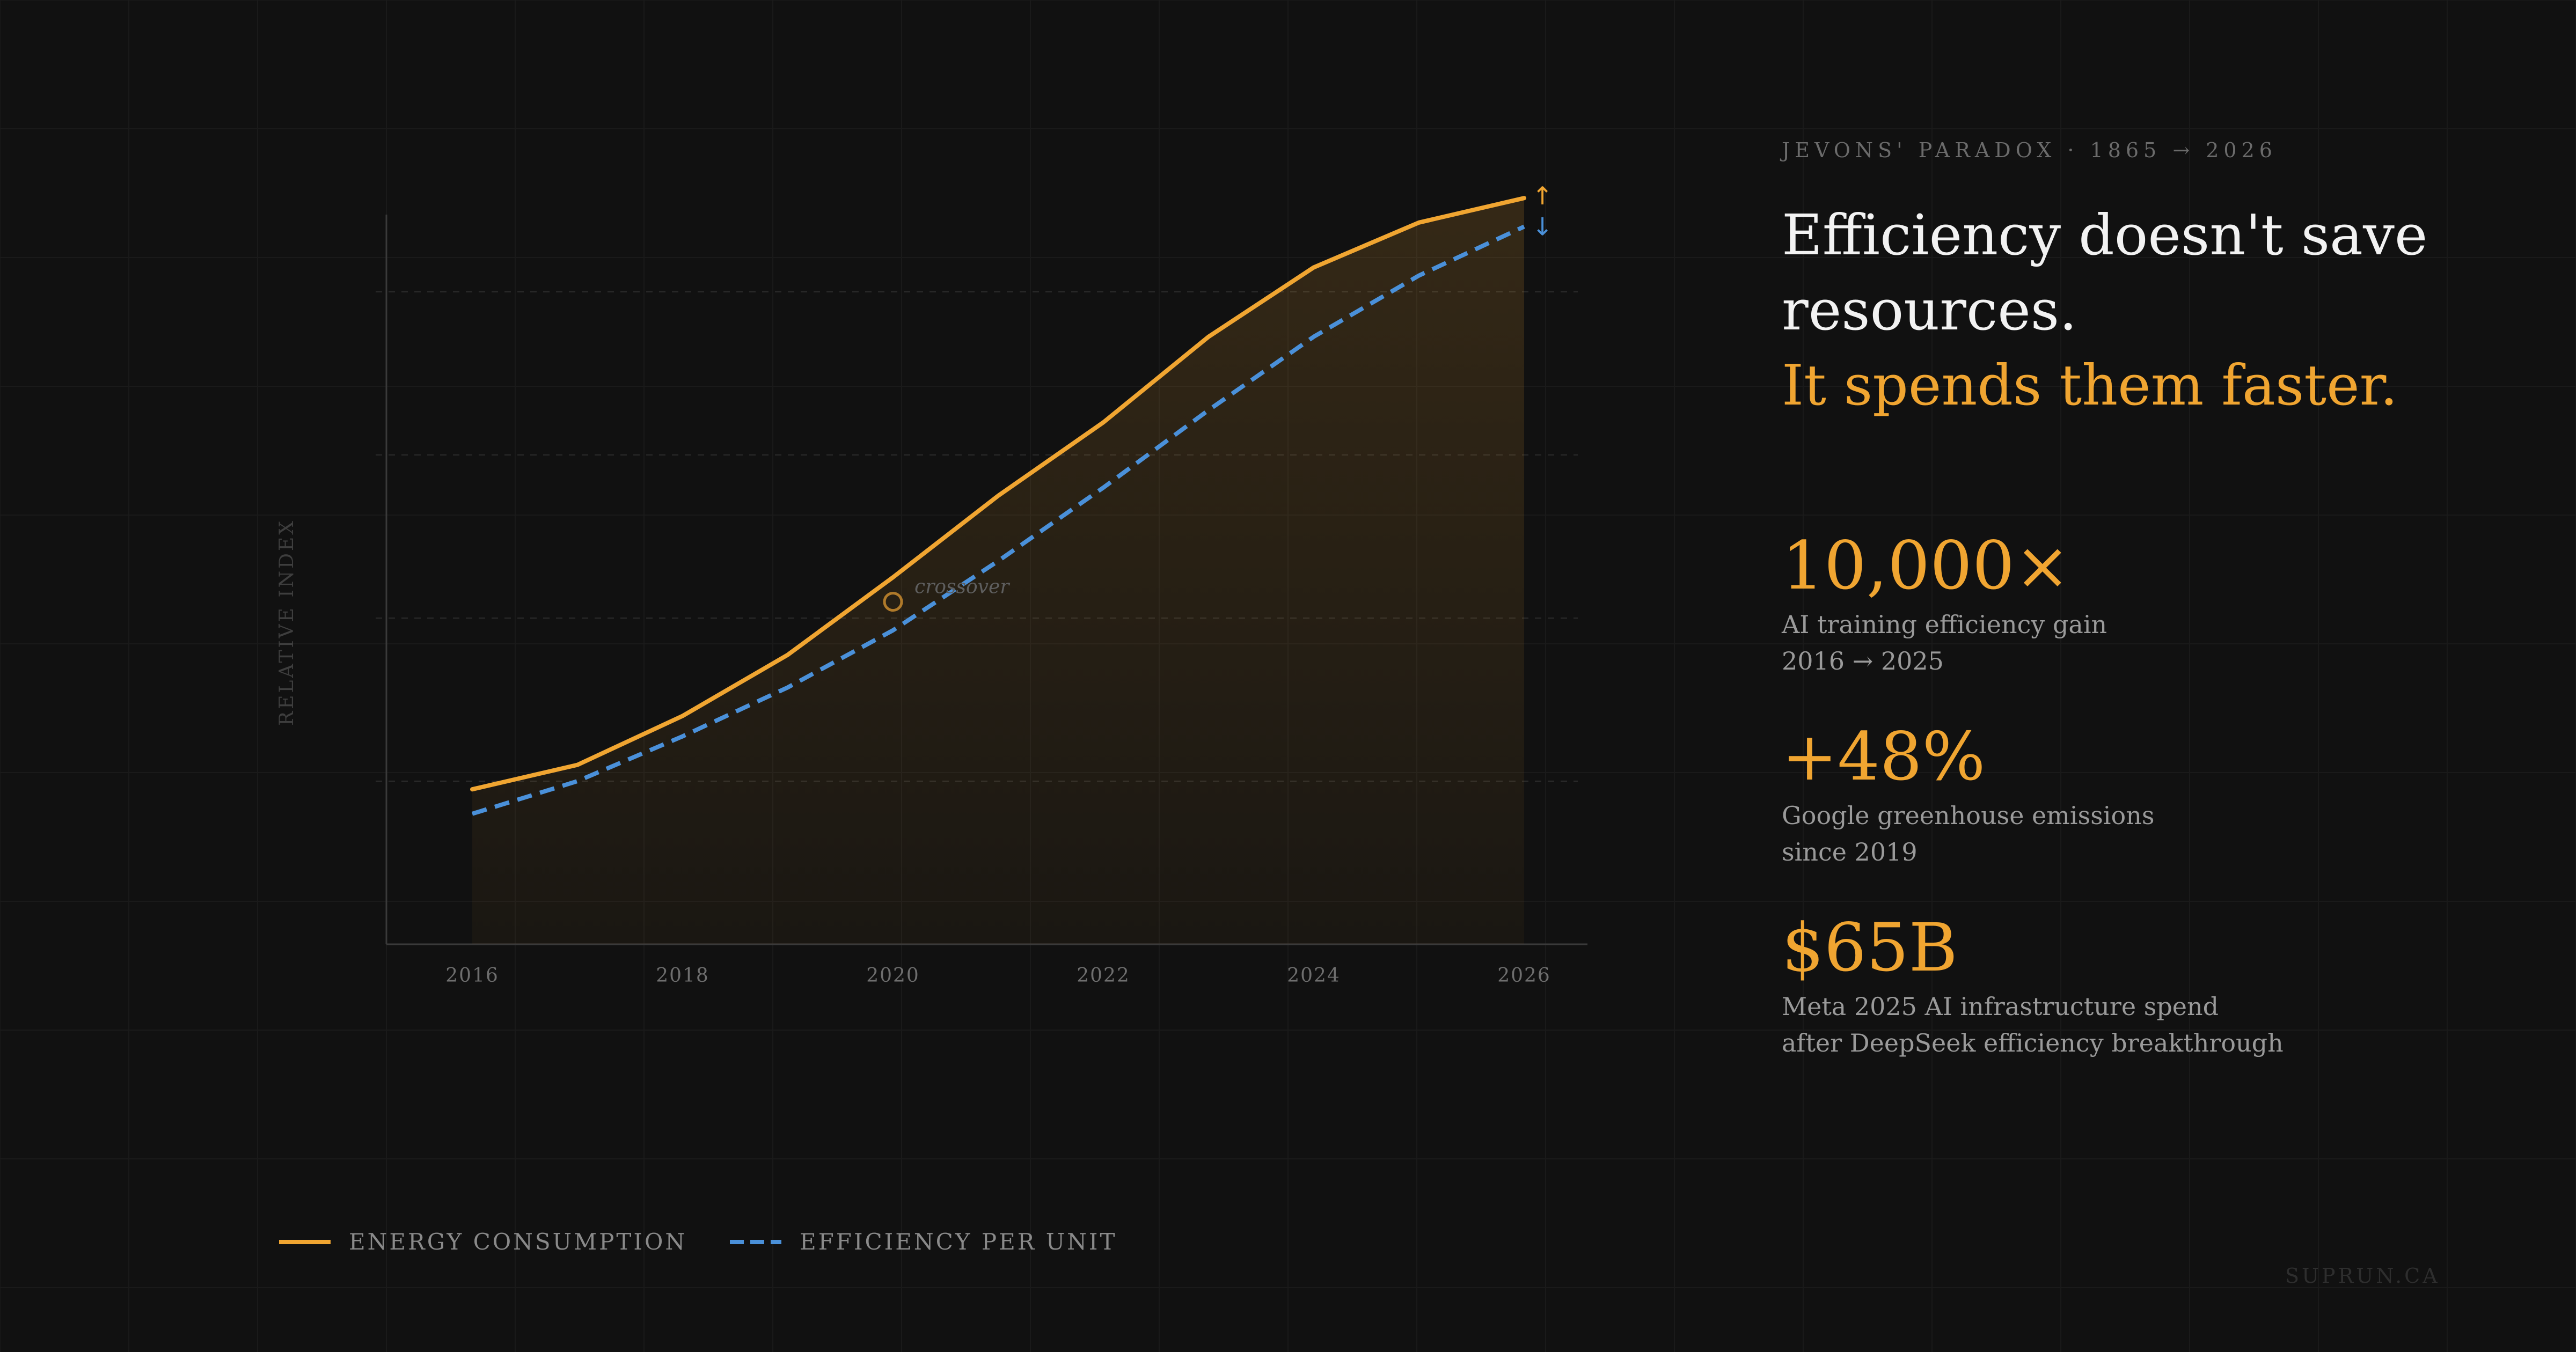 This screenshot has width=2576, height=1352. Describe the element at coordinates (1944, 624) in the screenshot. I see `stat-desc-line-1: AI training efficiency gain` at that location.